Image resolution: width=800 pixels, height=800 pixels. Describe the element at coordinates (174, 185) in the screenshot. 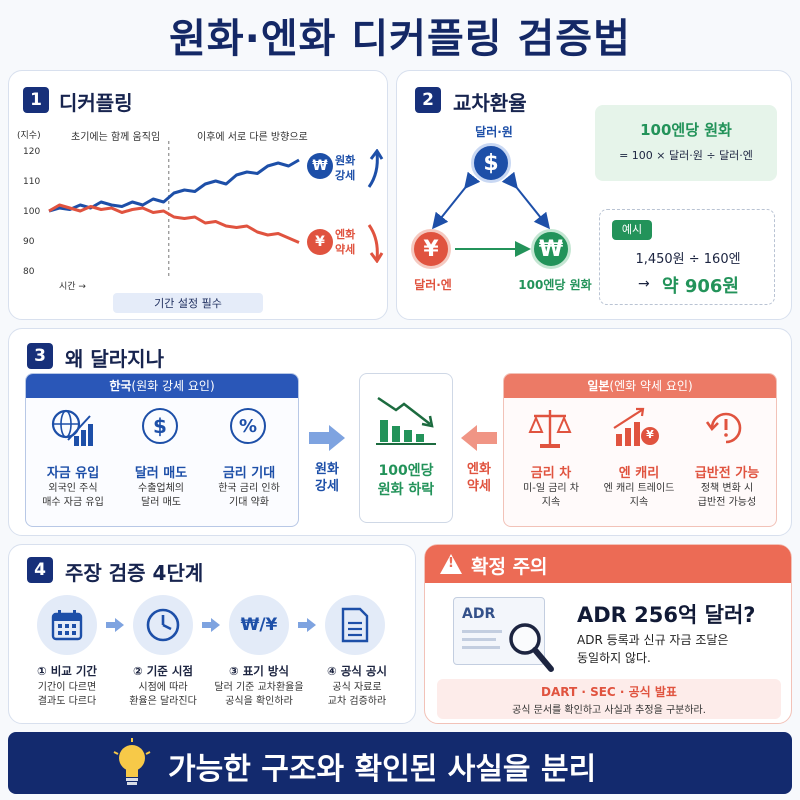

I see `won-series-line` at that location.